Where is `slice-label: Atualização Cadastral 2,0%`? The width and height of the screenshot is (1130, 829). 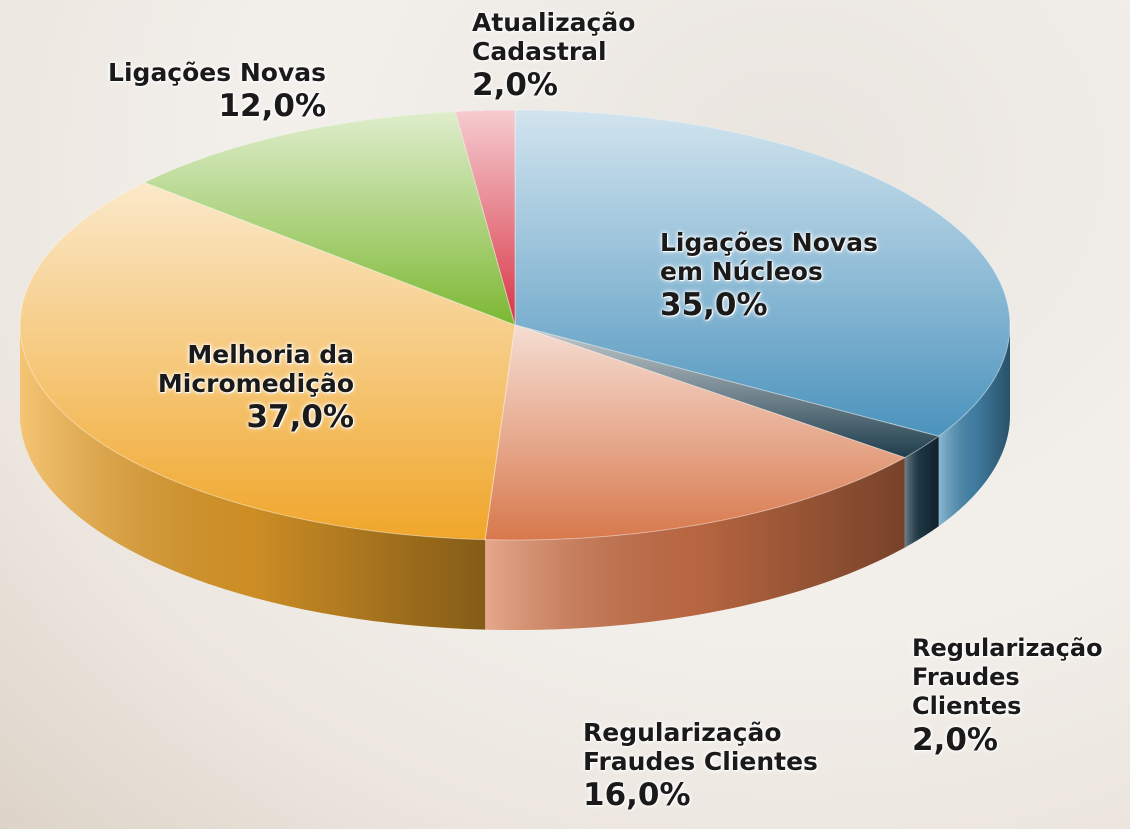 slice-label: Atualização Cadastral 2,0% is located at coordinates (554, 55).